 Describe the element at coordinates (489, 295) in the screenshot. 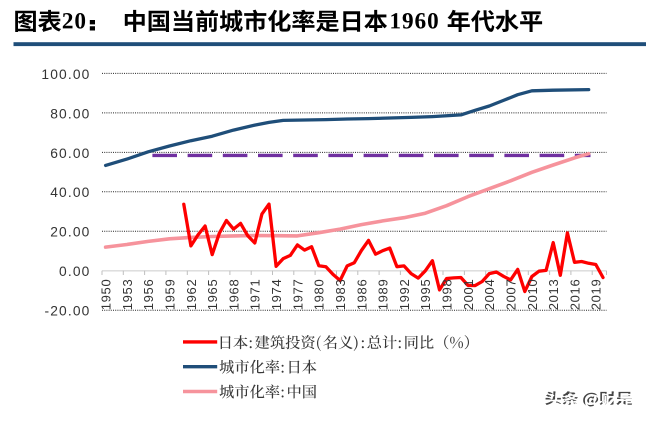

I see `svg-text: 2004` at that location.